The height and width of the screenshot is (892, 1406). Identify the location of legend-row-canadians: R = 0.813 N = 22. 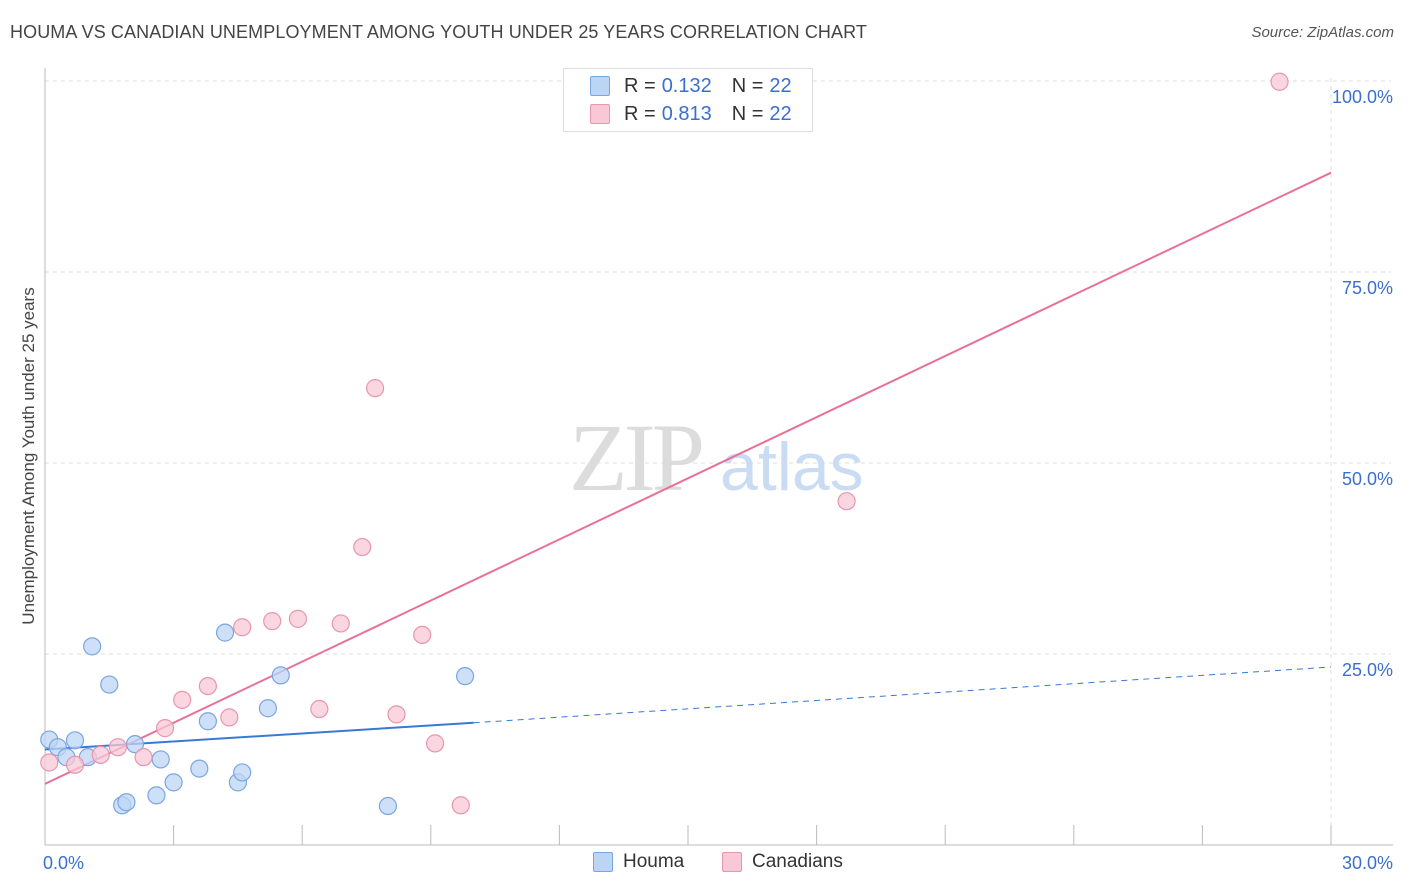
(691, 114).